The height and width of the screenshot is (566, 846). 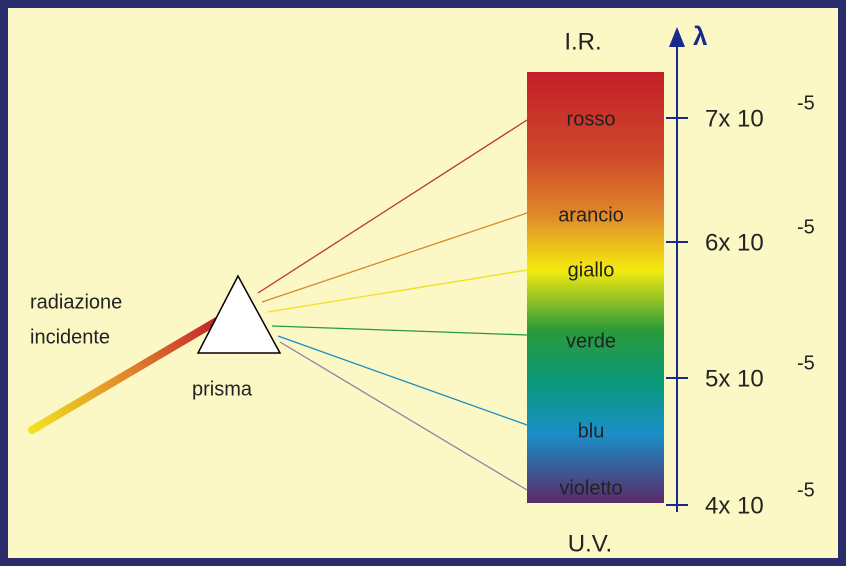 What do you see at coordinates (700, 36) in the screenshot?
I see `axis-symbol: λ` at bounding box center [700, 36].